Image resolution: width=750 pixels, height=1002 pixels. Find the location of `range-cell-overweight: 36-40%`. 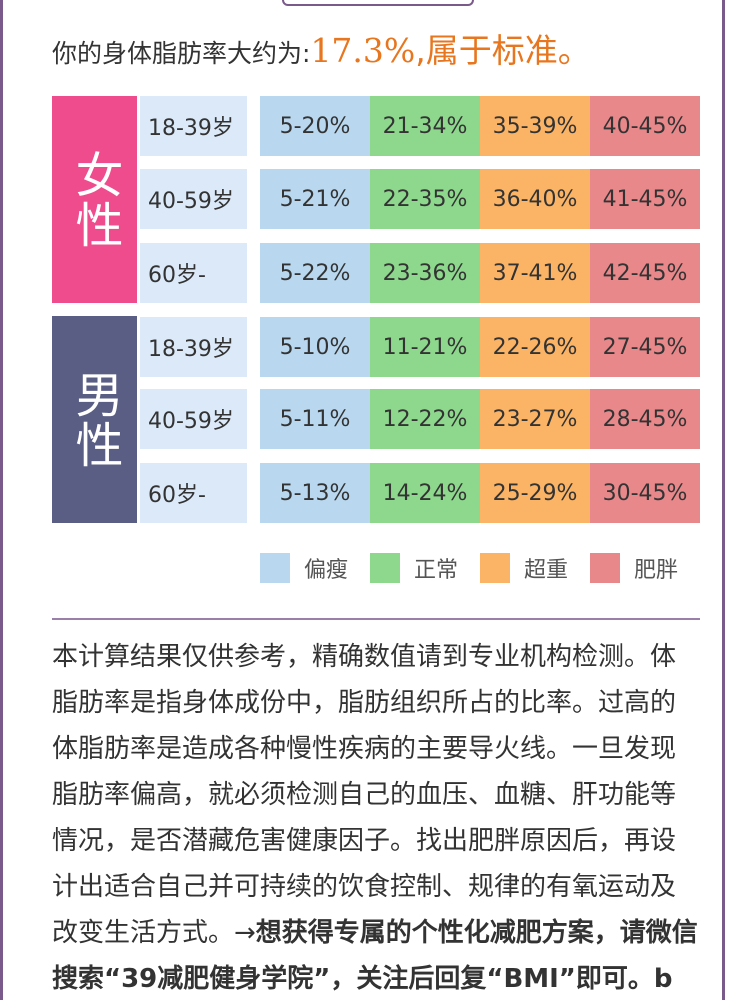

range-cell-overweight: 36-40% is located at coordinates (535, 199).